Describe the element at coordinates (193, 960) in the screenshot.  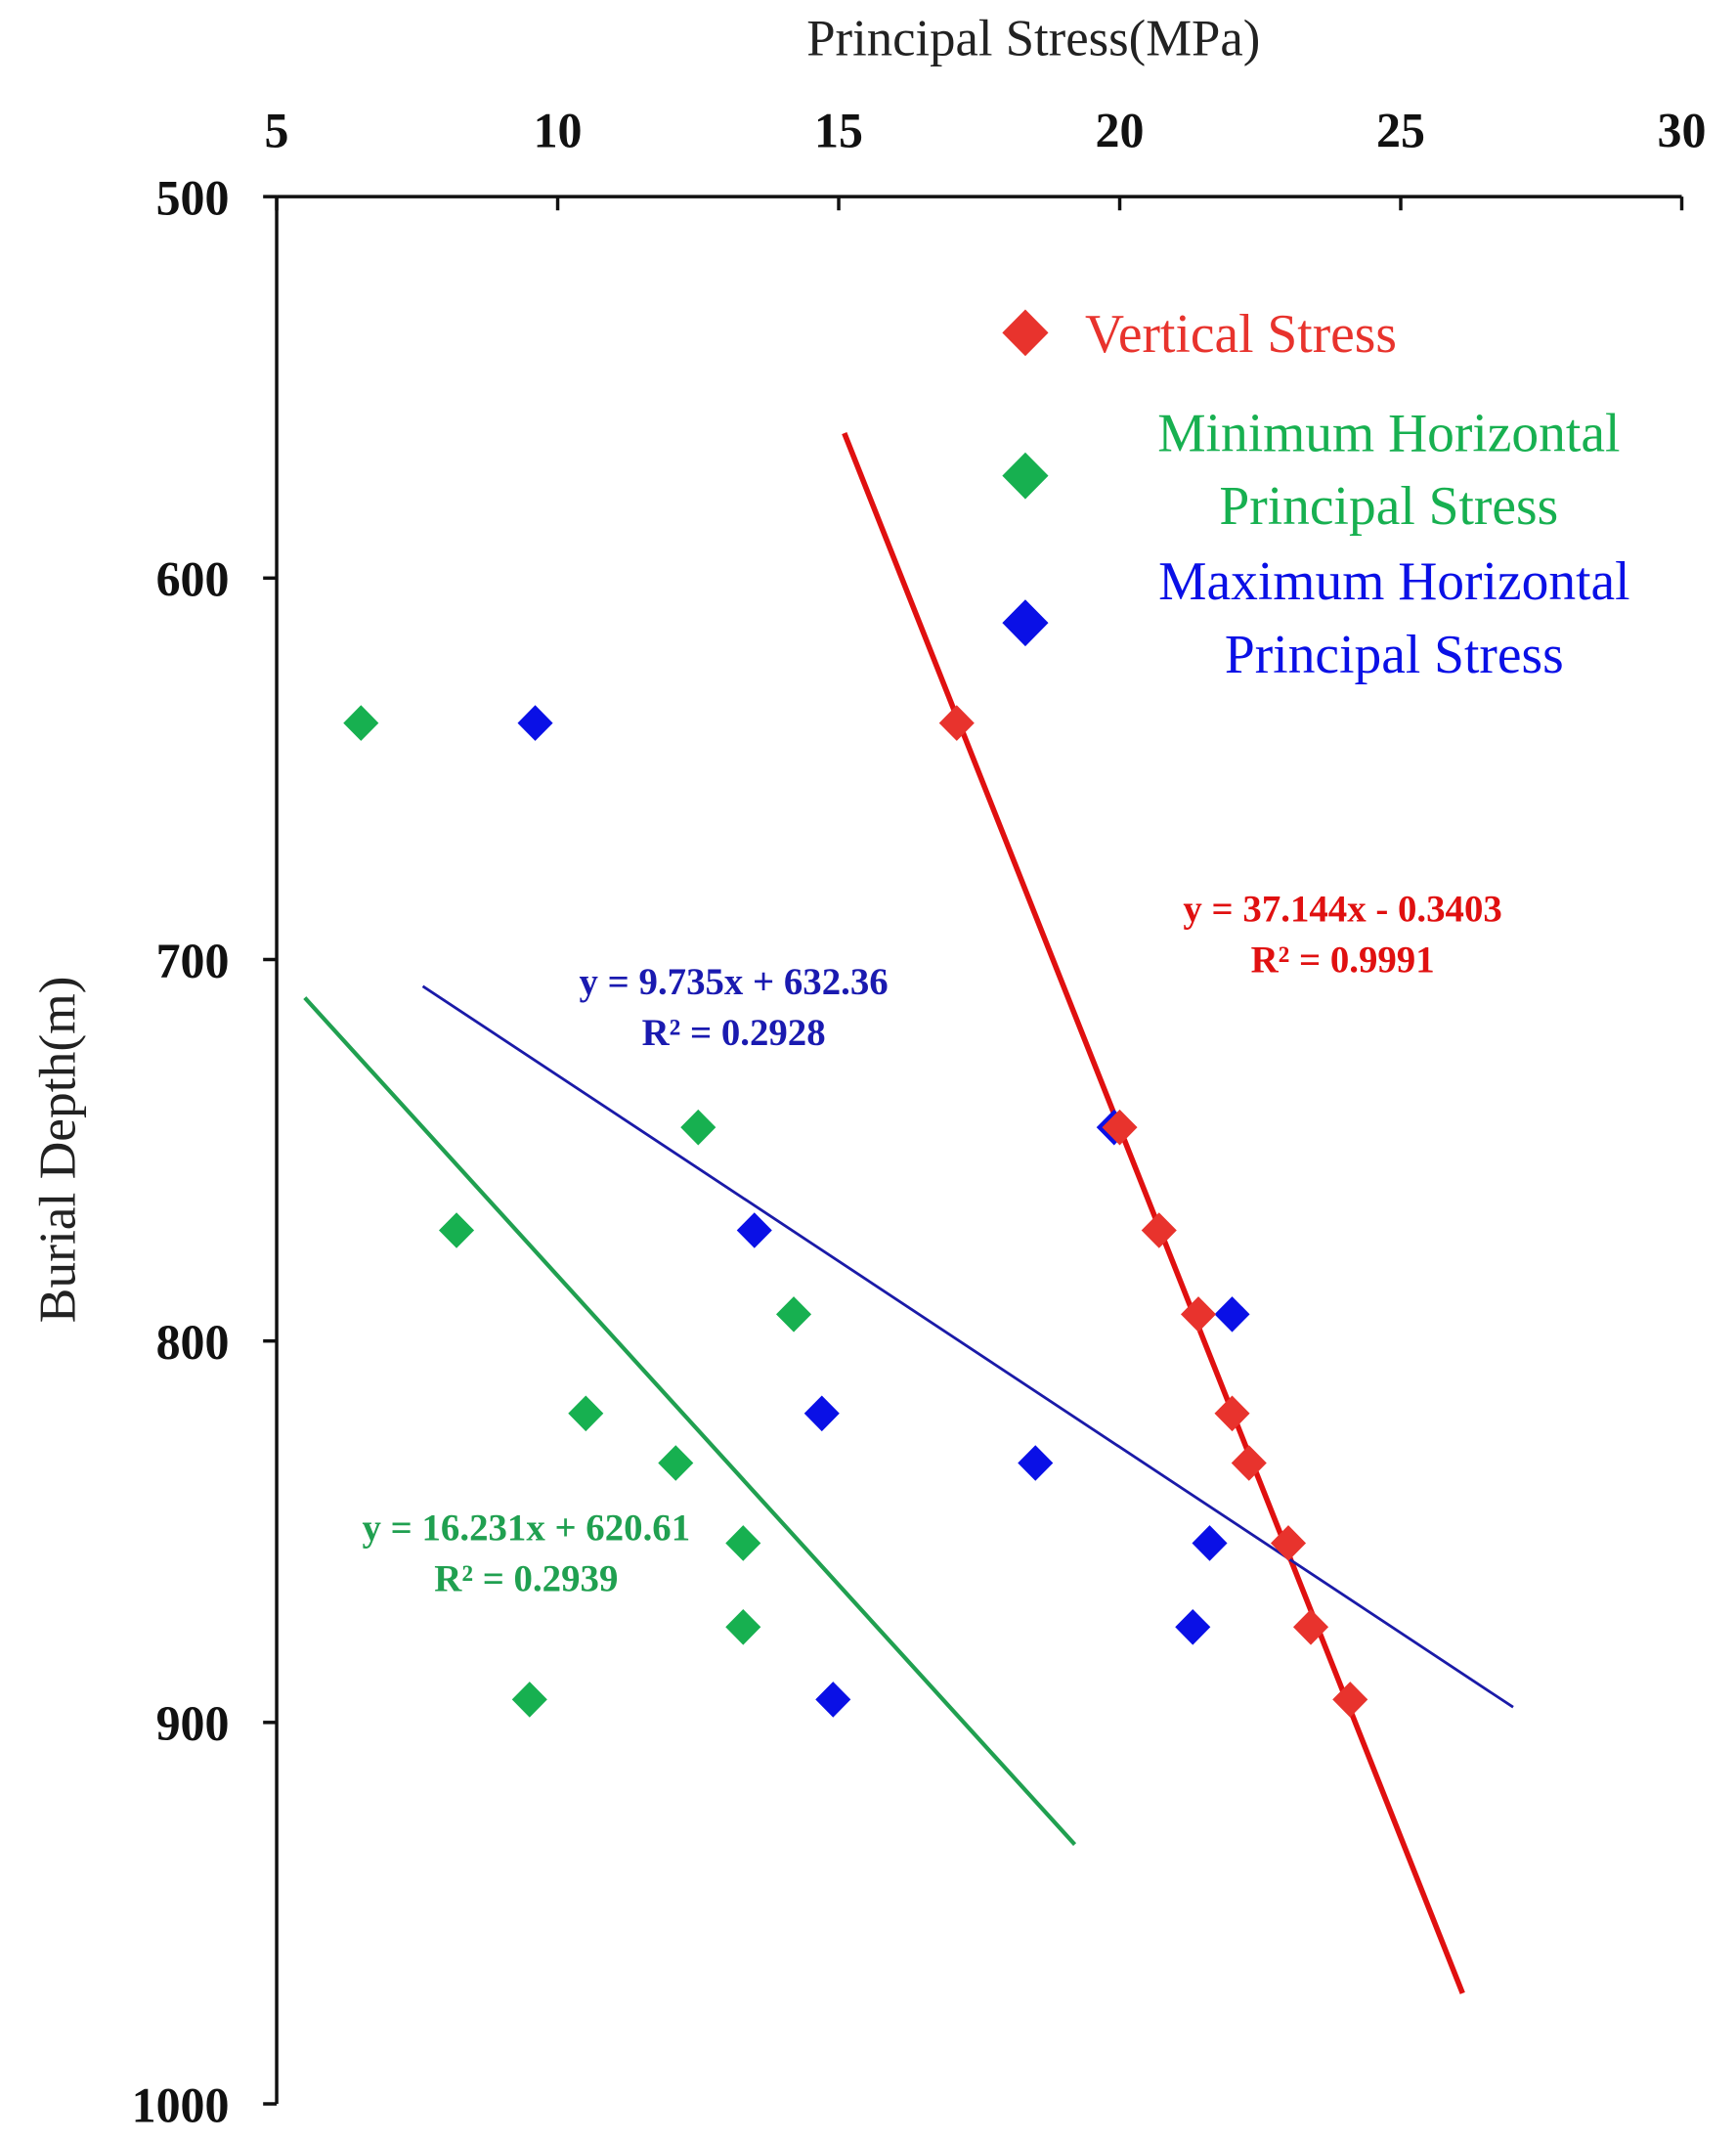
I see `y-tick-label: 700` at that location.